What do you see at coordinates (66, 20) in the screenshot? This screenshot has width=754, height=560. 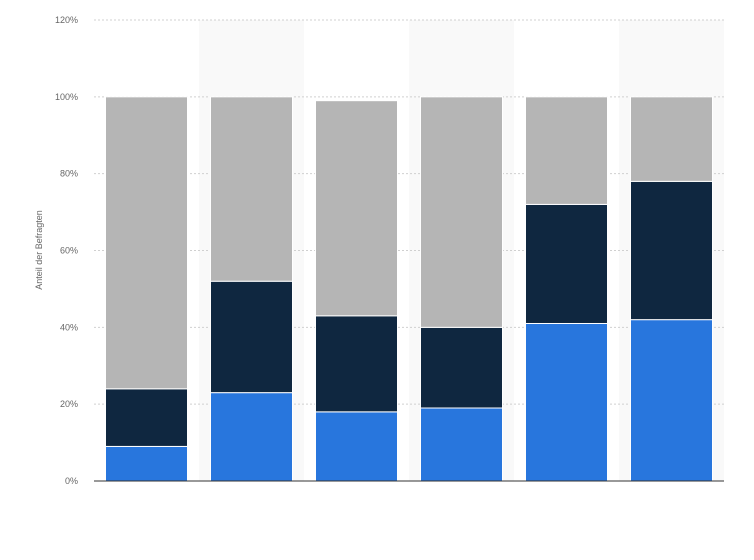 I see `y-tick-label: 120%` at bounding box center [66, 20].